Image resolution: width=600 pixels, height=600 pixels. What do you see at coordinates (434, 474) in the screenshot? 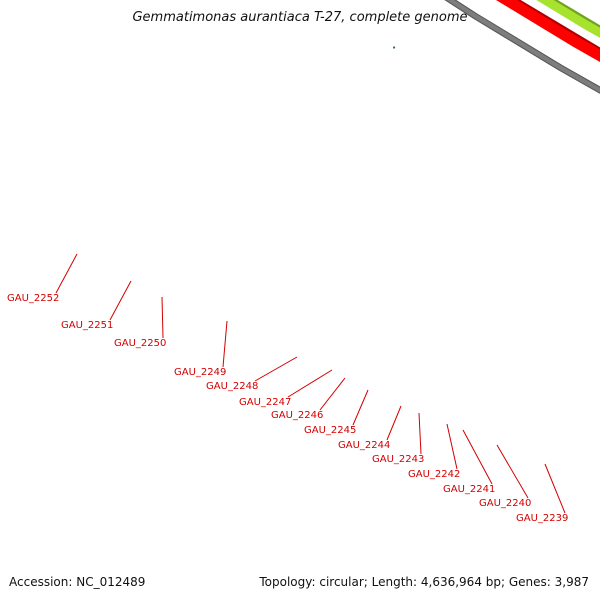
I see `gene-label: GAU_2242` at bounding box center [434, 474].